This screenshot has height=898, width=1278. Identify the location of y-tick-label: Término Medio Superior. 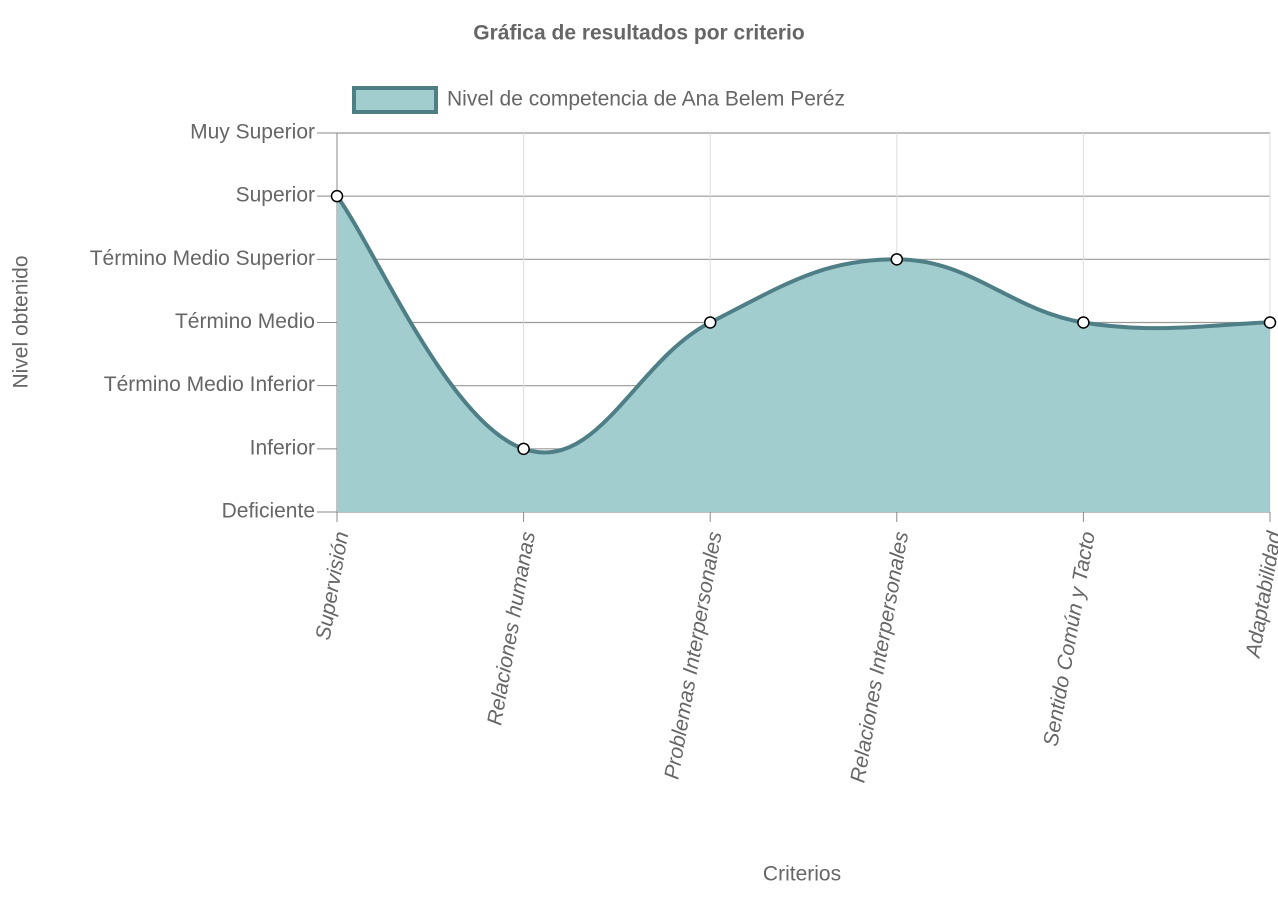
(202, 258).